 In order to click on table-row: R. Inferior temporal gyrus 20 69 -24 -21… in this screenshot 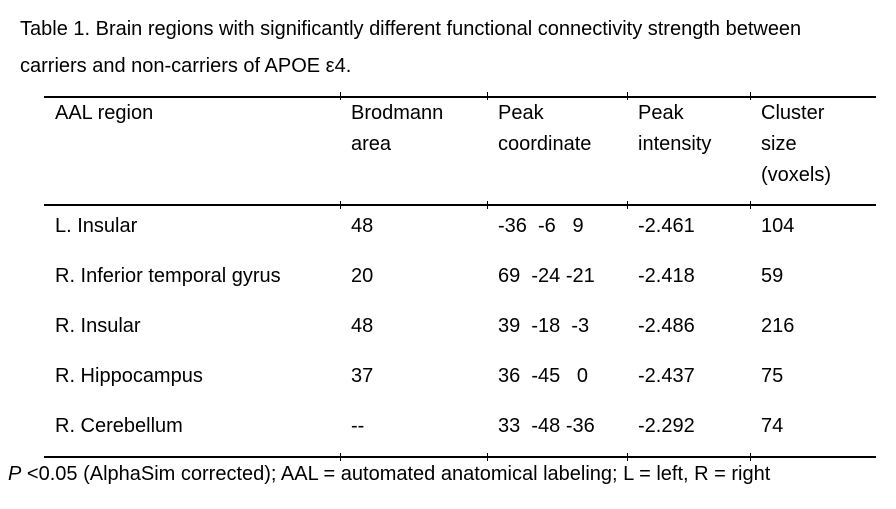, I will do `click(460, 281)`.